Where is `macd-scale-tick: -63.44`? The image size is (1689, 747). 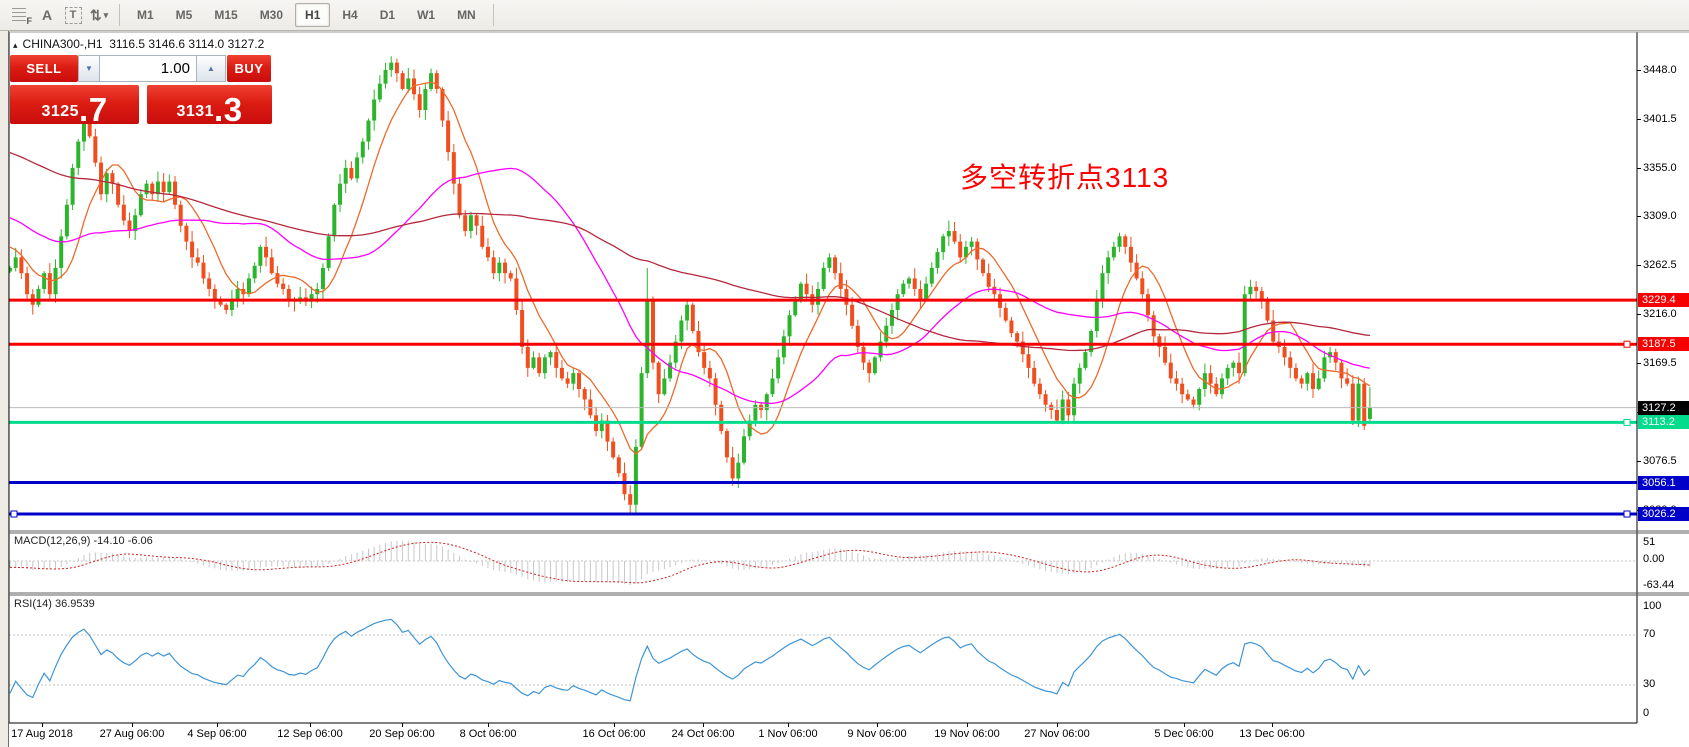 macd-scale-tick: -63.44 is located at coordinates (1659, 585).